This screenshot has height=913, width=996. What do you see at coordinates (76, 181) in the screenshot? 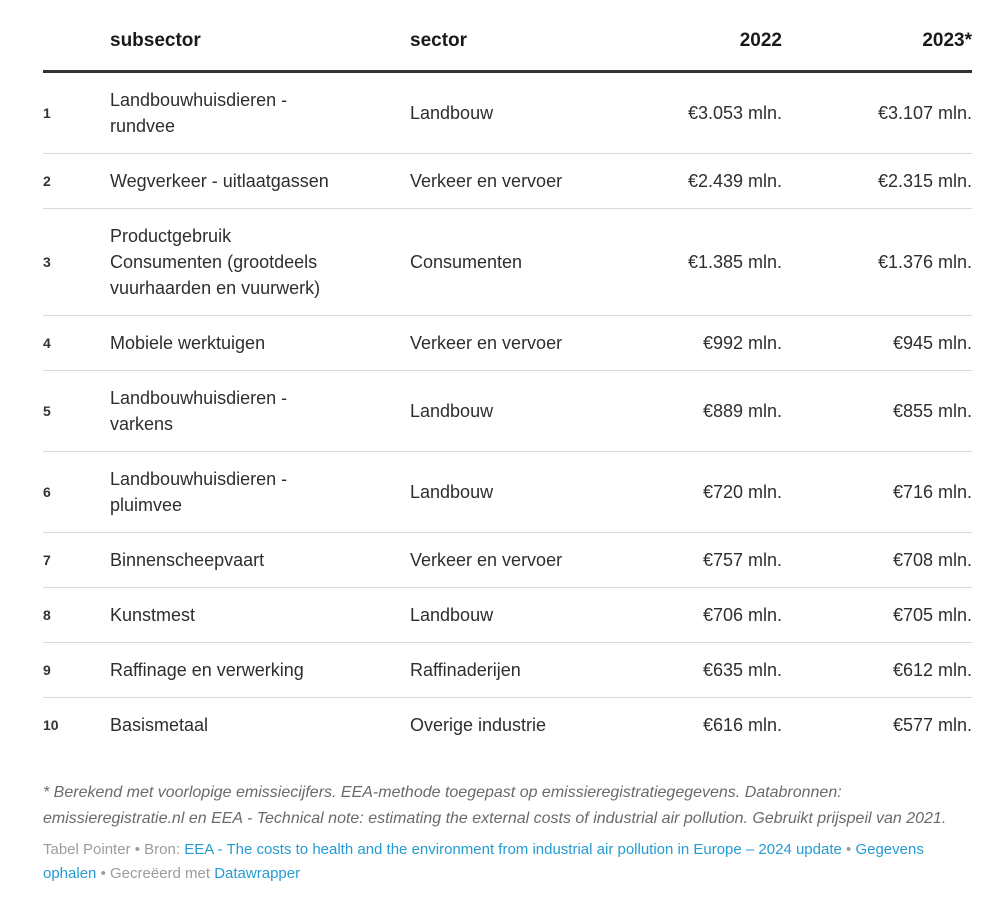
I see `cell-rank: 2` at bounding box center [76, 181].